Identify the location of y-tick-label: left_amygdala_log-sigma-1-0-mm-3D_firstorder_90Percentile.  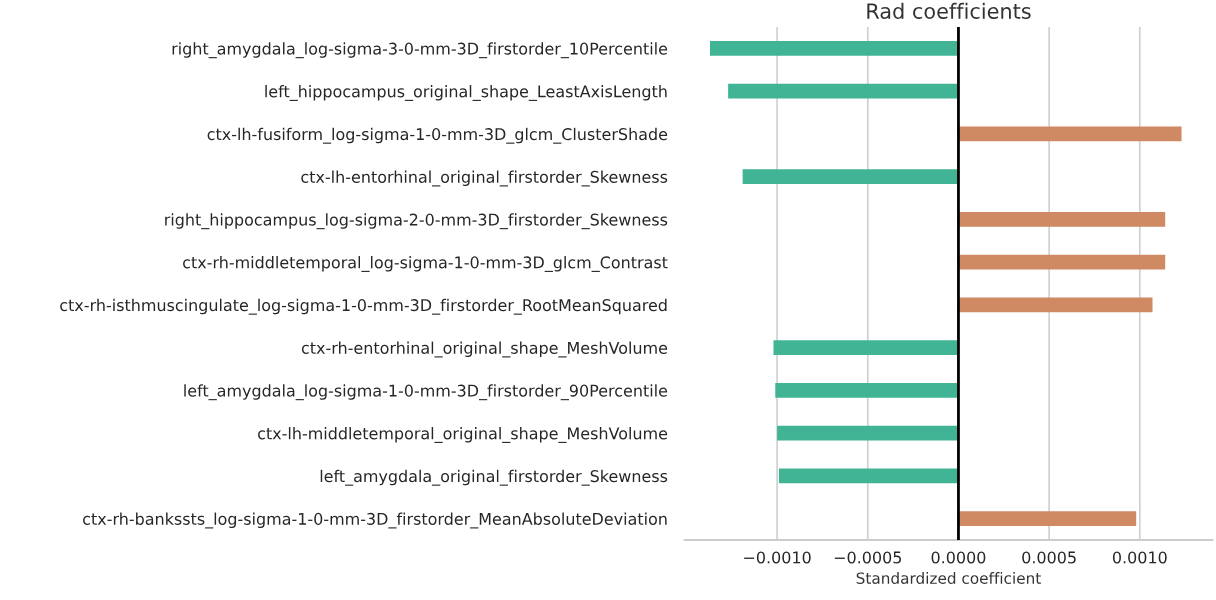
(426, 392).